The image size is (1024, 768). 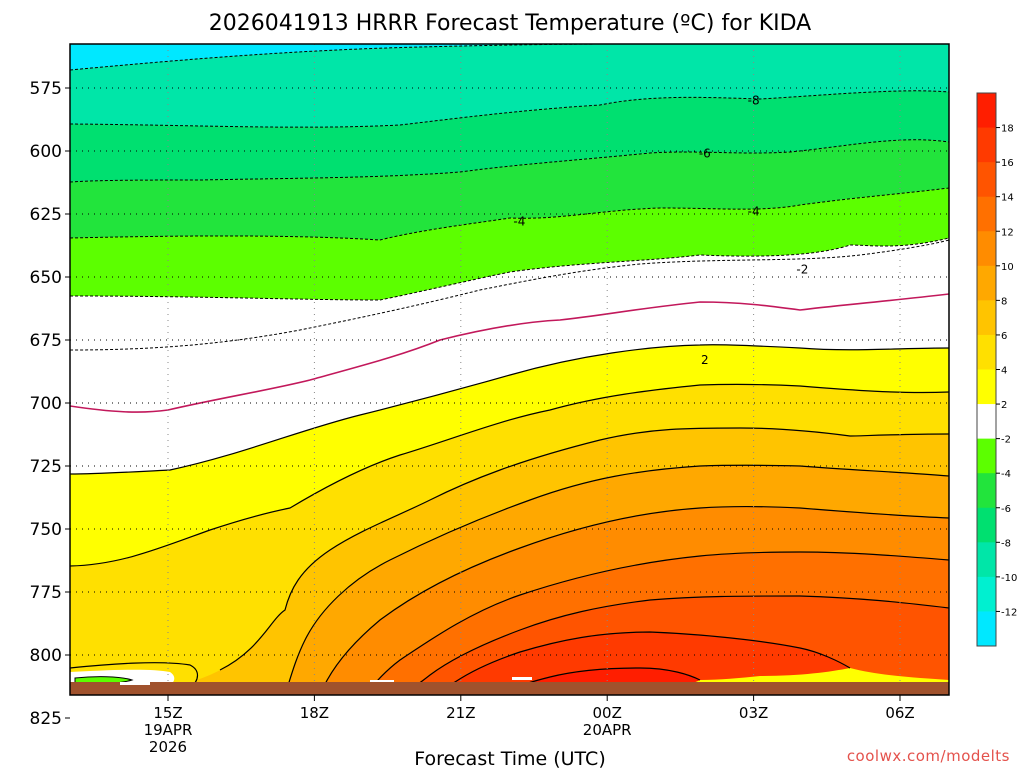 I want to click on contour-label: -8, so click(x=754, y=101).